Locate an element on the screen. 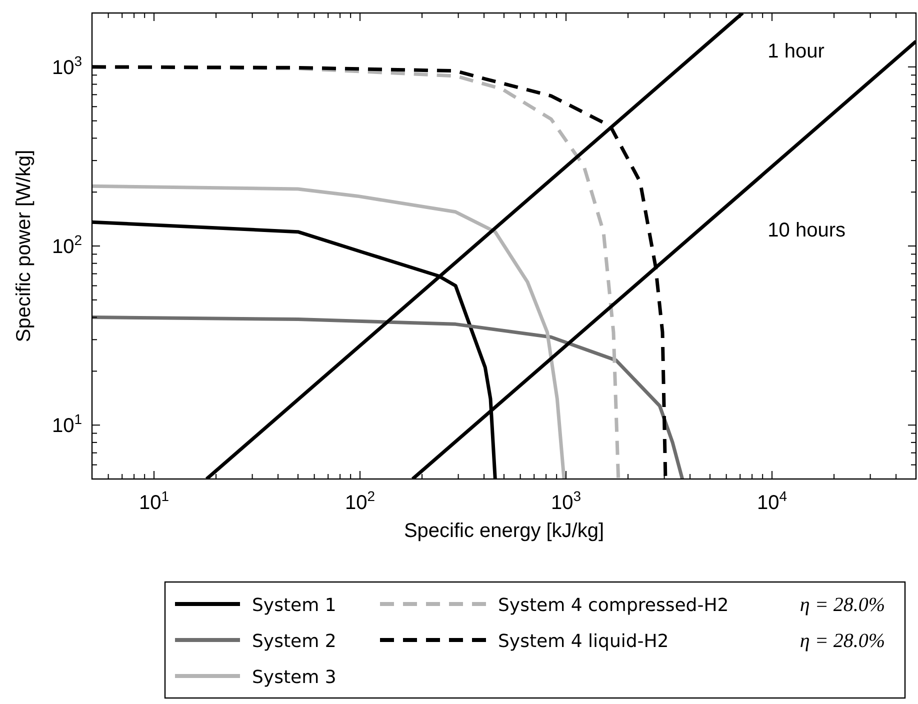 This screenshot has height=704, width=918. y-tick-label: 10$^{3}$ is located at coordinates (67, 65).